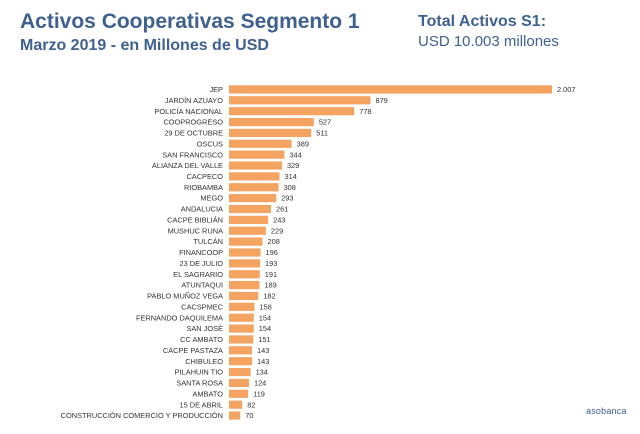  I want to click on category-label: FINANCOOP, so click(201, 252).